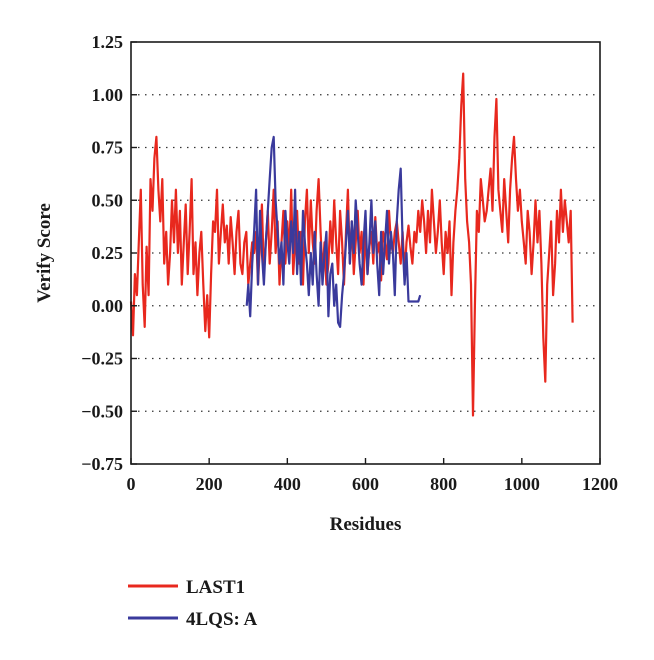 This screenshot has height=660, width=654. What do you see at coordinates (600, 484) in the screenshot?
I see `x-tick-label: 1200` at bounding box center [600, 484].